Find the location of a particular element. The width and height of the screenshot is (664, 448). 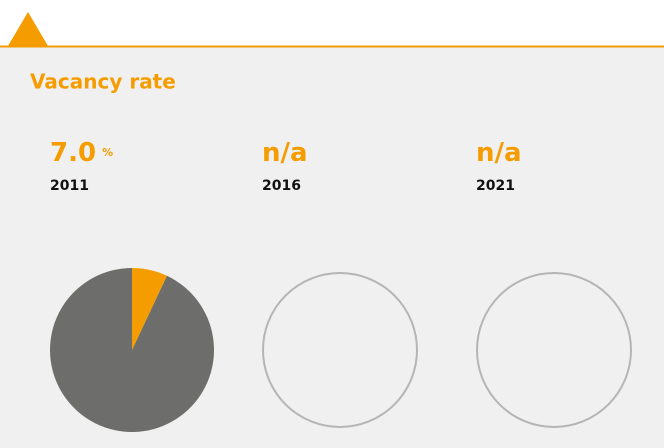

pie-rest is located at coordinates (132, 350).